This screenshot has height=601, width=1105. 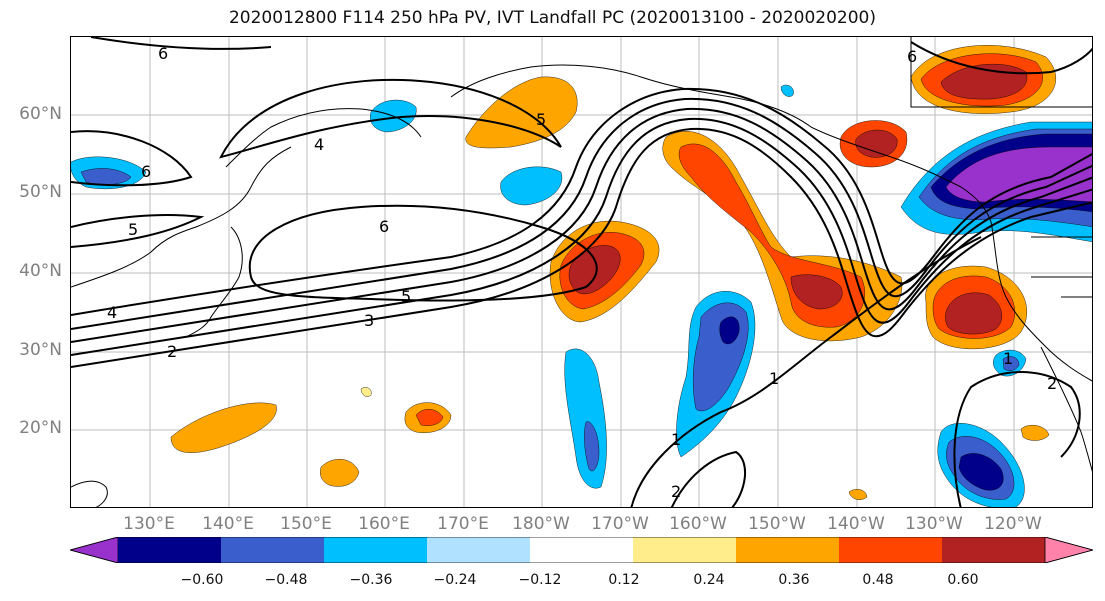 What do you see at coordinates (540, 580) in the screenshot?
I see `colorbar-tick-label: −0.12` at bounding box center [540, 580].